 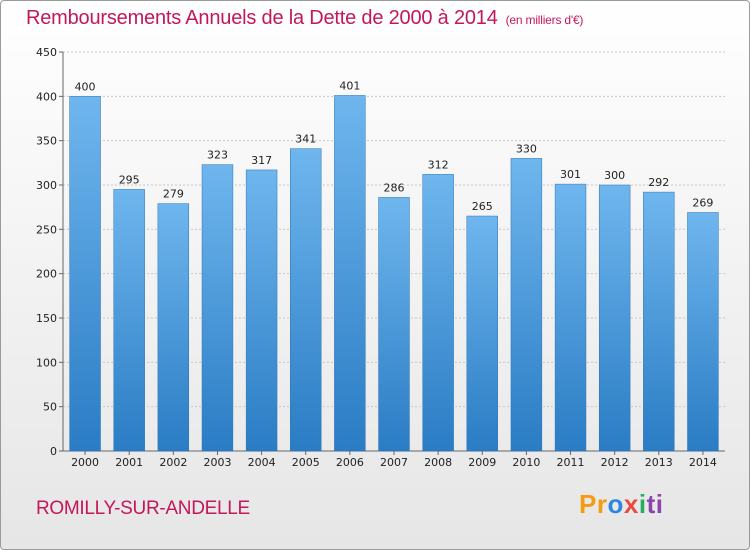 I want to click on bar-2008, so click(x=438, y=313).